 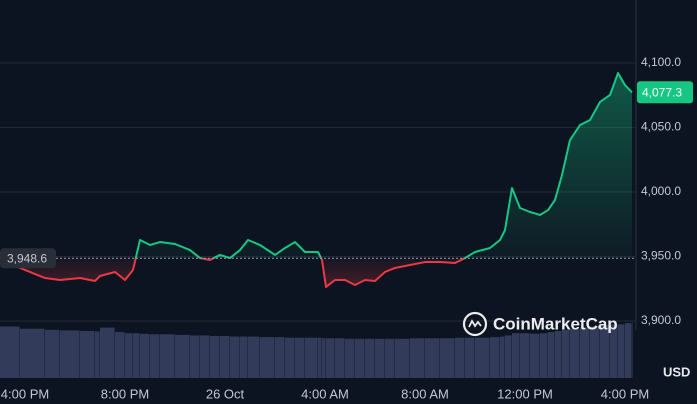 What do you see at coordinates (661, 320) in the screenshot?
I see `y-tick-label: 3,900.0` at bounding box center [661, 320].